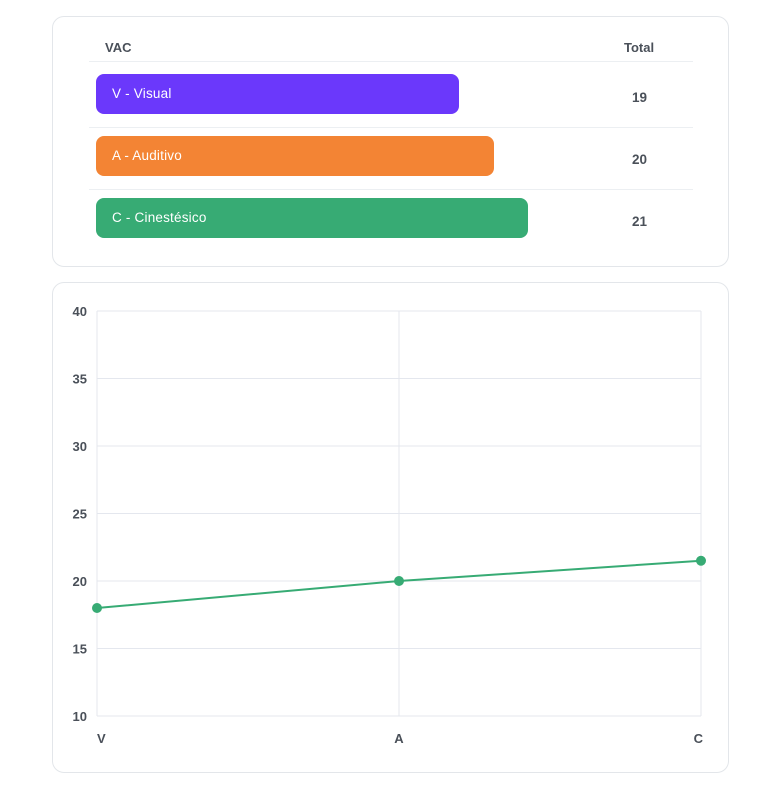  What do you see at coordinates (312, 218) in the screenshot?
I see `bar-cinestesico: C - Cinestésico` at bounding box center [312, 218].